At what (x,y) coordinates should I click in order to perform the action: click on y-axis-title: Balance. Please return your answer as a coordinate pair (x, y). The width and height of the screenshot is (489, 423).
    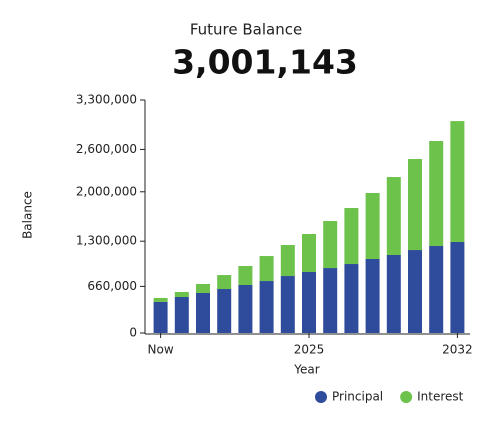
    Looking at the image, I should click on (28, 215).